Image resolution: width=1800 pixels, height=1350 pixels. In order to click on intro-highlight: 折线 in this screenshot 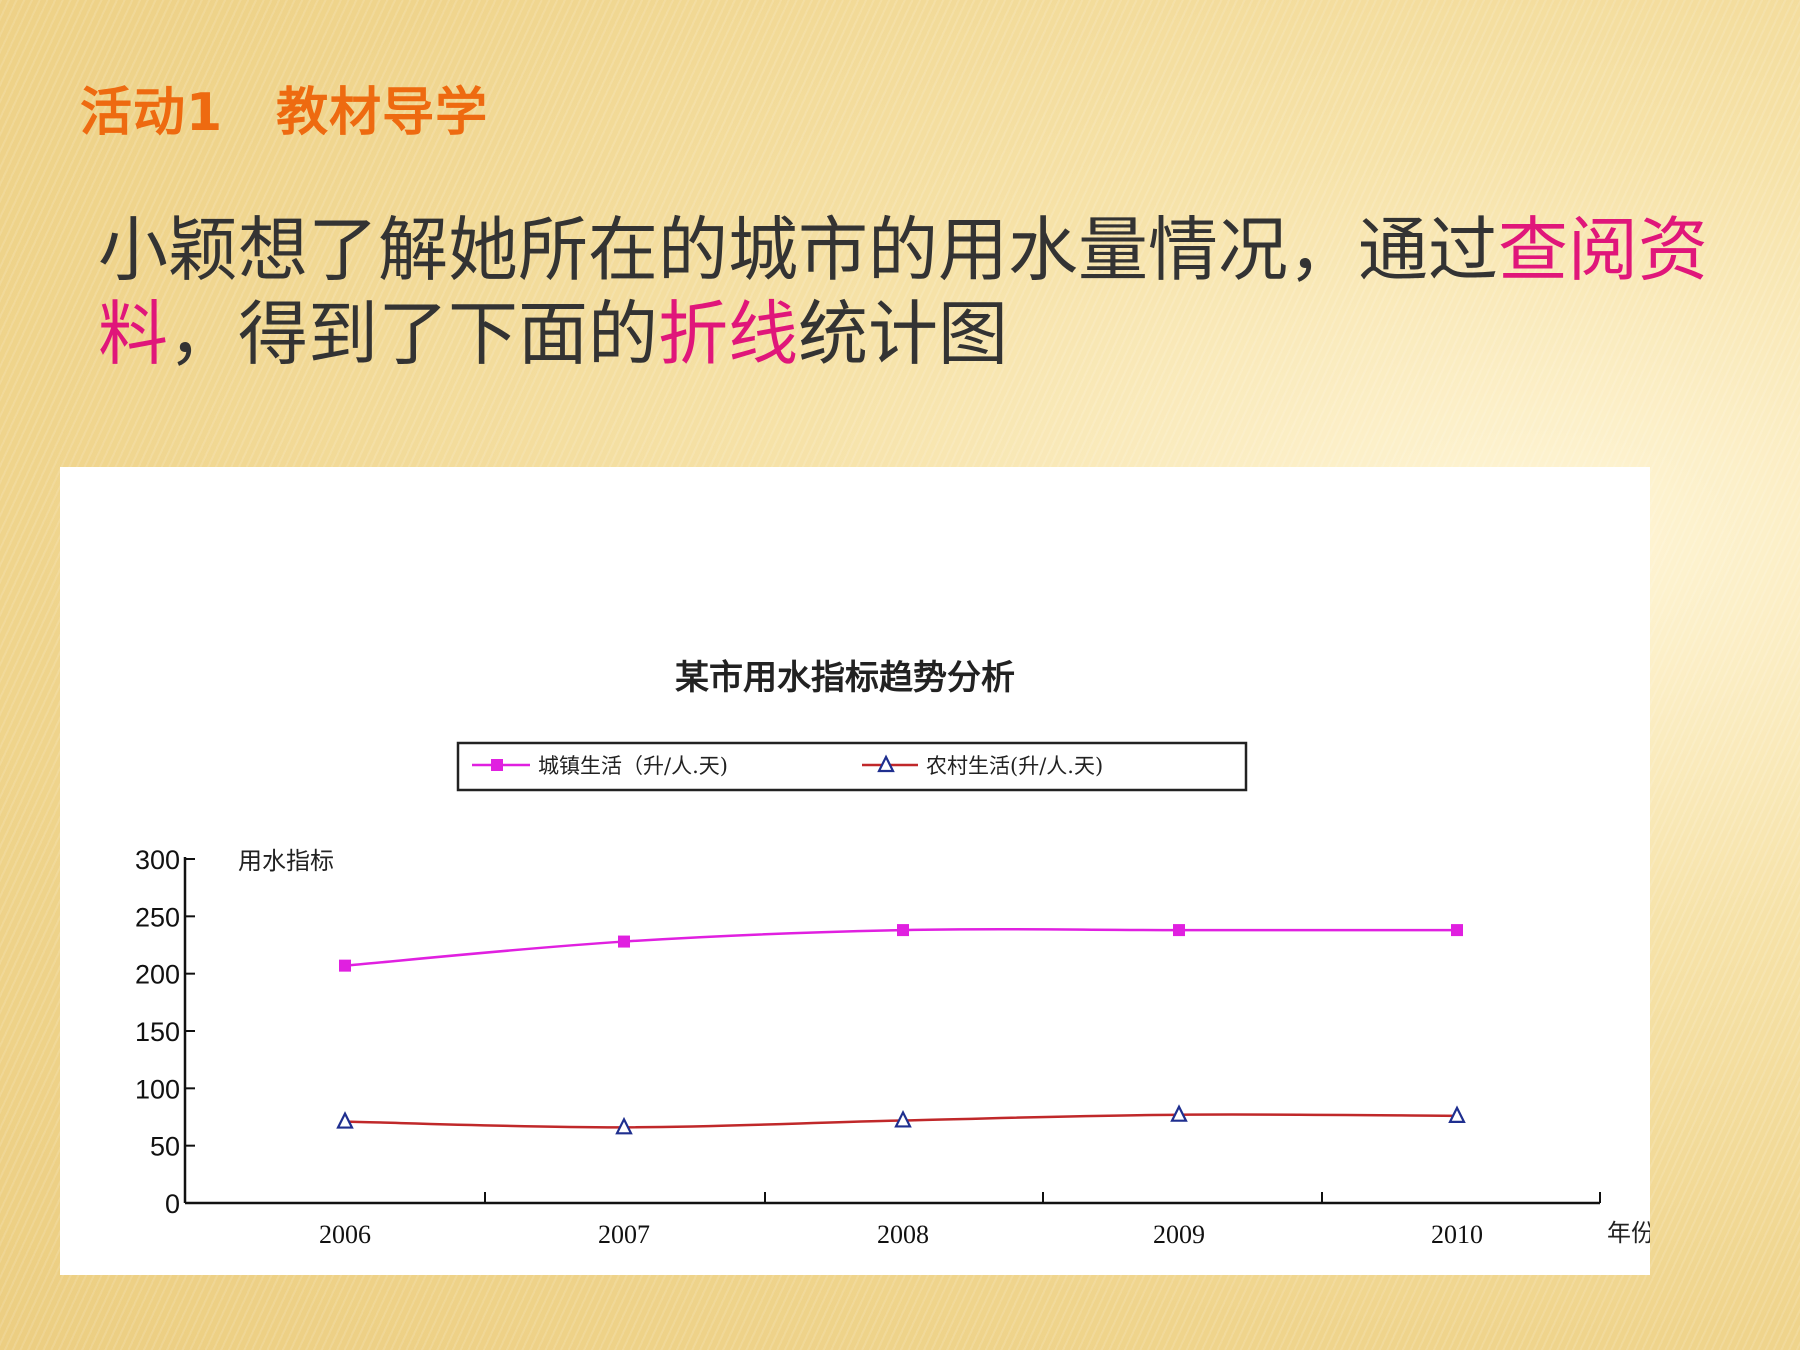, I will do `click(728, 334)`.